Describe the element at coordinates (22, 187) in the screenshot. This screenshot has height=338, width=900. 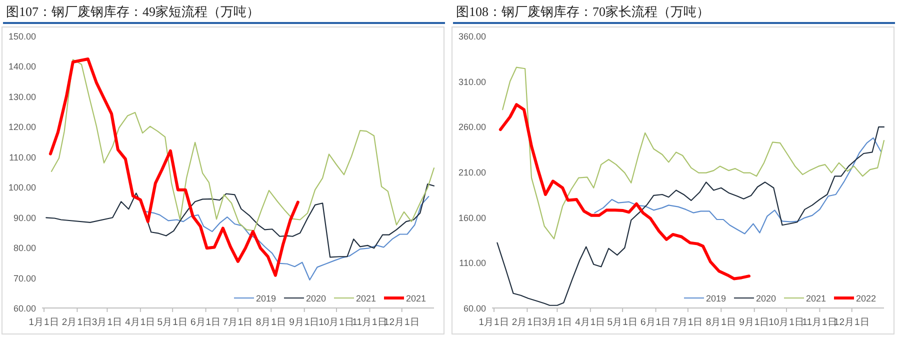
I see `y-tick-label: 100.00` at that location.